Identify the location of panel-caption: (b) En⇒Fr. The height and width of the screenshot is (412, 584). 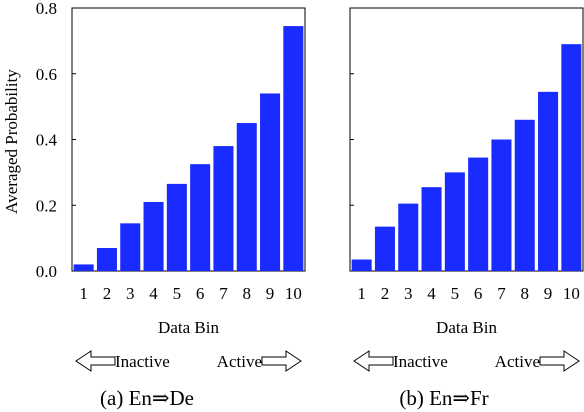
(443, 398).